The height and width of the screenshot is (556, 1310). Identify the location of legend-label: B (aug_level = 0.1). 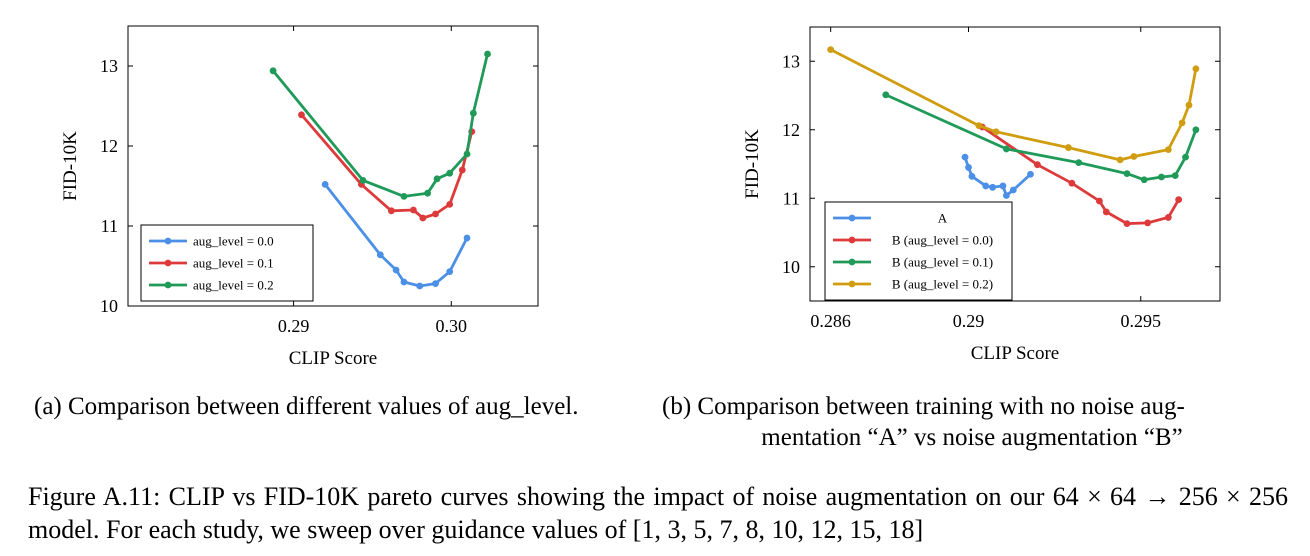
(942, 262).